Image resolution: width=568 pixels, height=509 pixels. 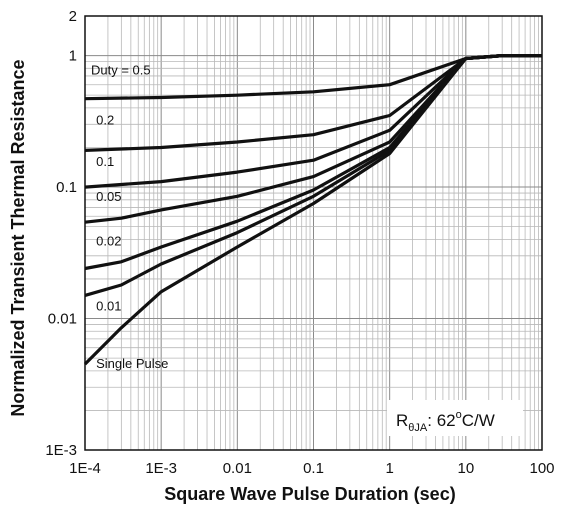 What do you see at coordinates (108, 306) in the screenshot?
I see `series-label-0-01: 0.01` at bounding box center [108, 306].